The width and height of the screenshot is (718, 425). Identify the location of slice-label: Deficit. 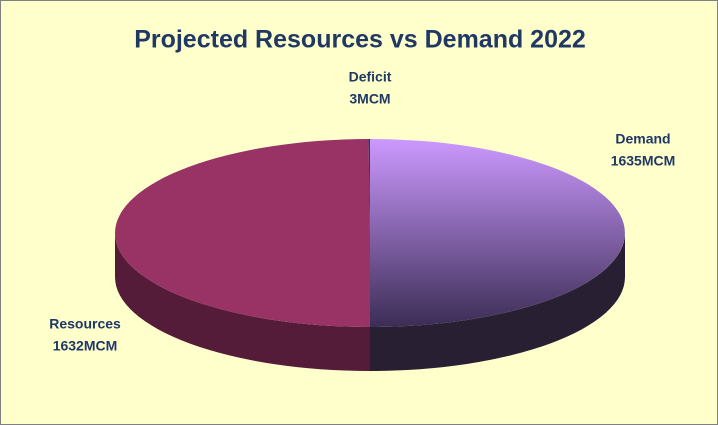
(370, 77).